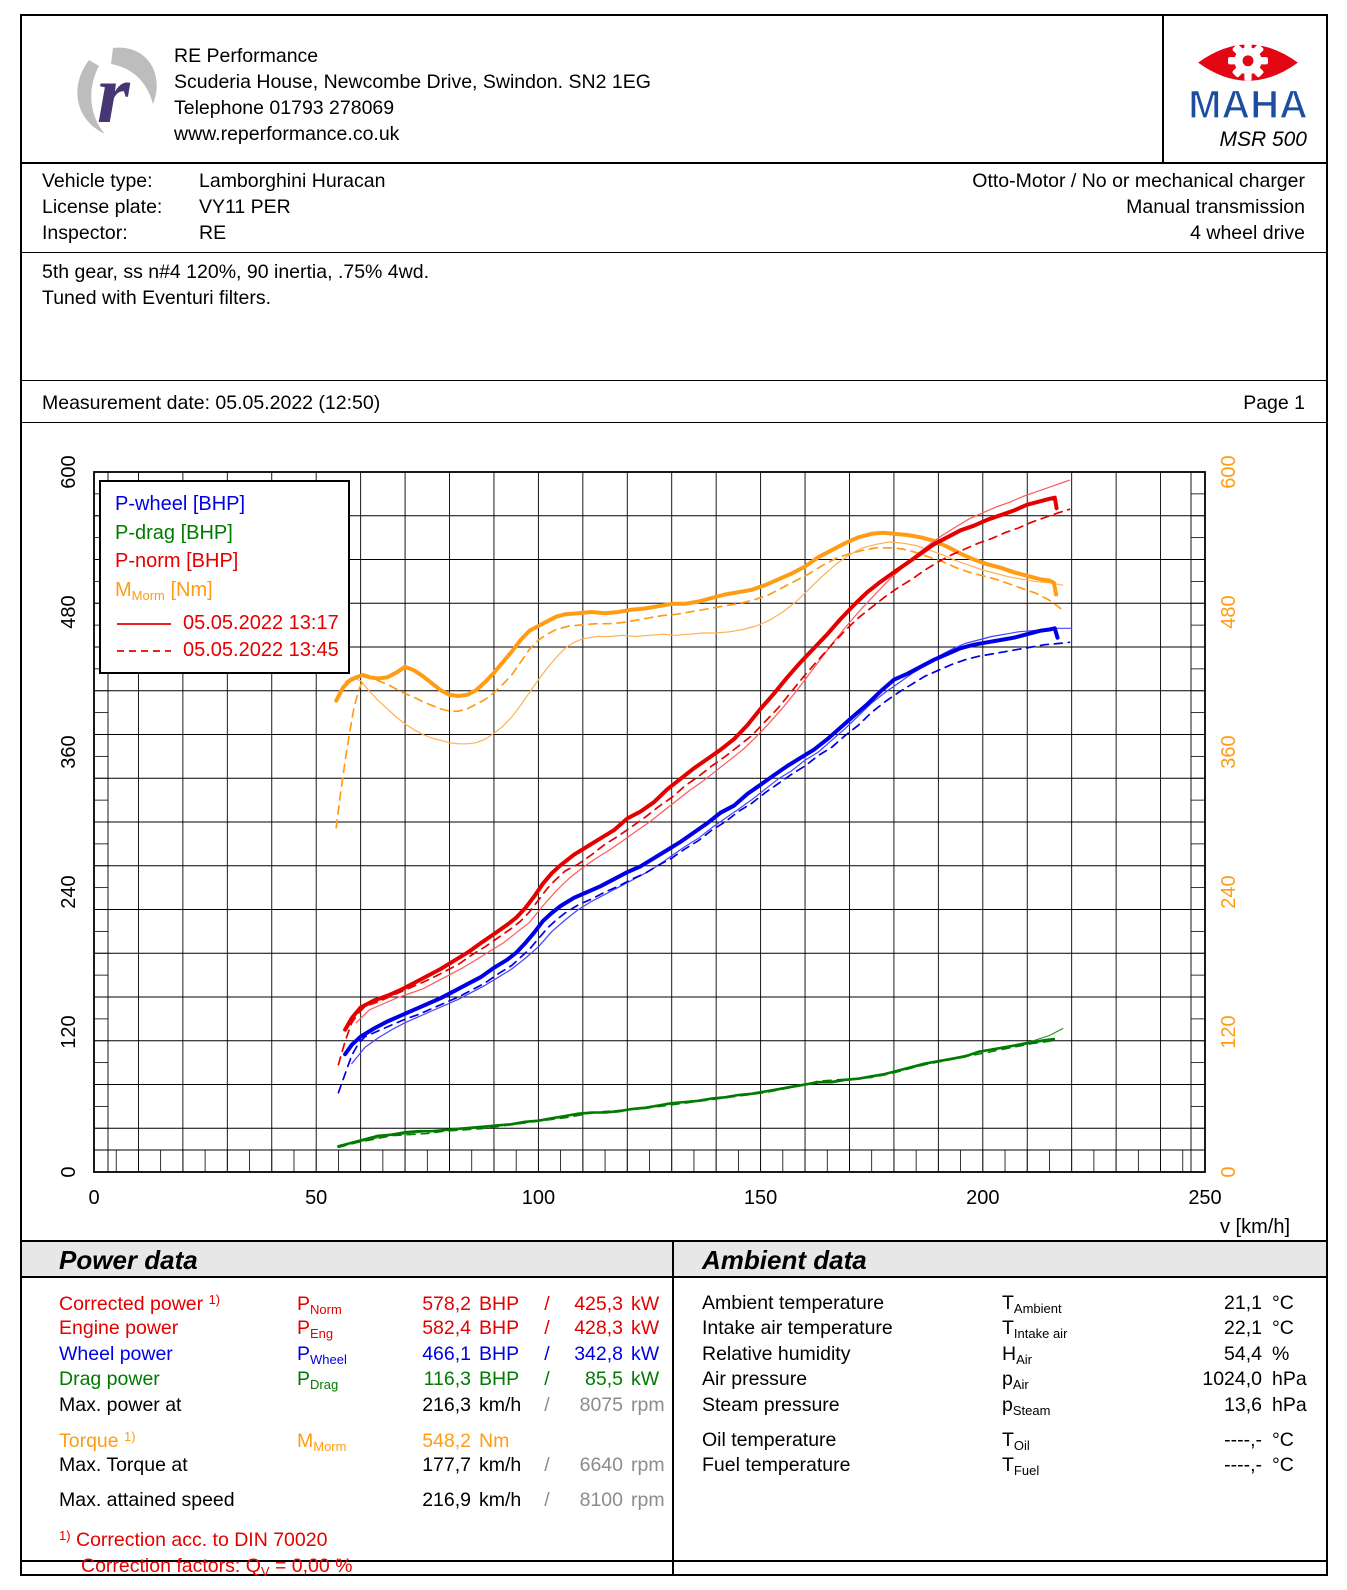  I want to click on license-plate-label: License plate:, so click(102, 207).